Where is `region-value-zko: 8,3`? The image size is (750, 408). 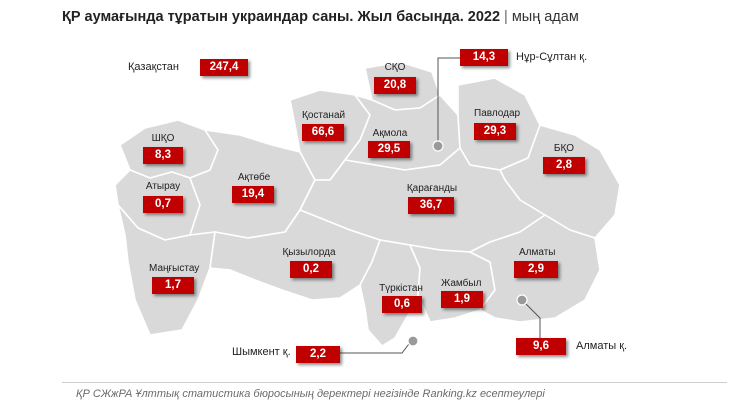
region-value-zko: 8,3 is located at coordinates (163, 155).